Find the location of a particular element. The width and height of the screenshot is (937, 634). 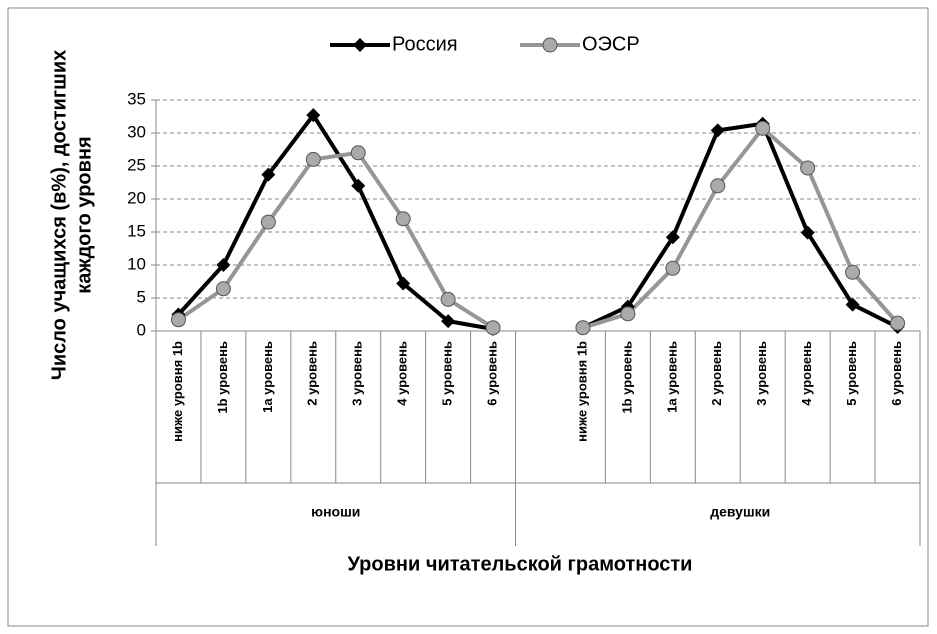

y-tick-label: 30 is located at coordinates (136, 131).